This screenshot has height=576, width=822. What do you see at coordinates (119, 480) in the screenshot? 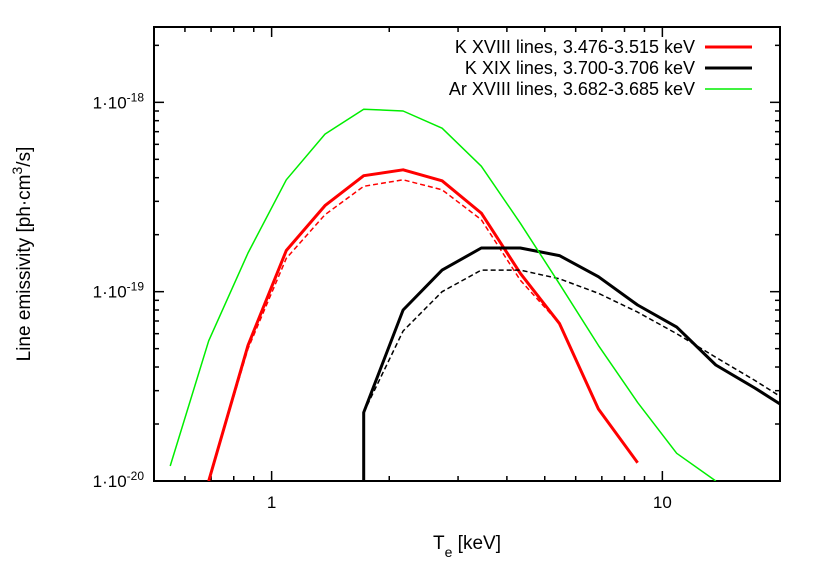
I see `y-tick-label: 1·10⁻²⁰` at bounding box center [119, 480].